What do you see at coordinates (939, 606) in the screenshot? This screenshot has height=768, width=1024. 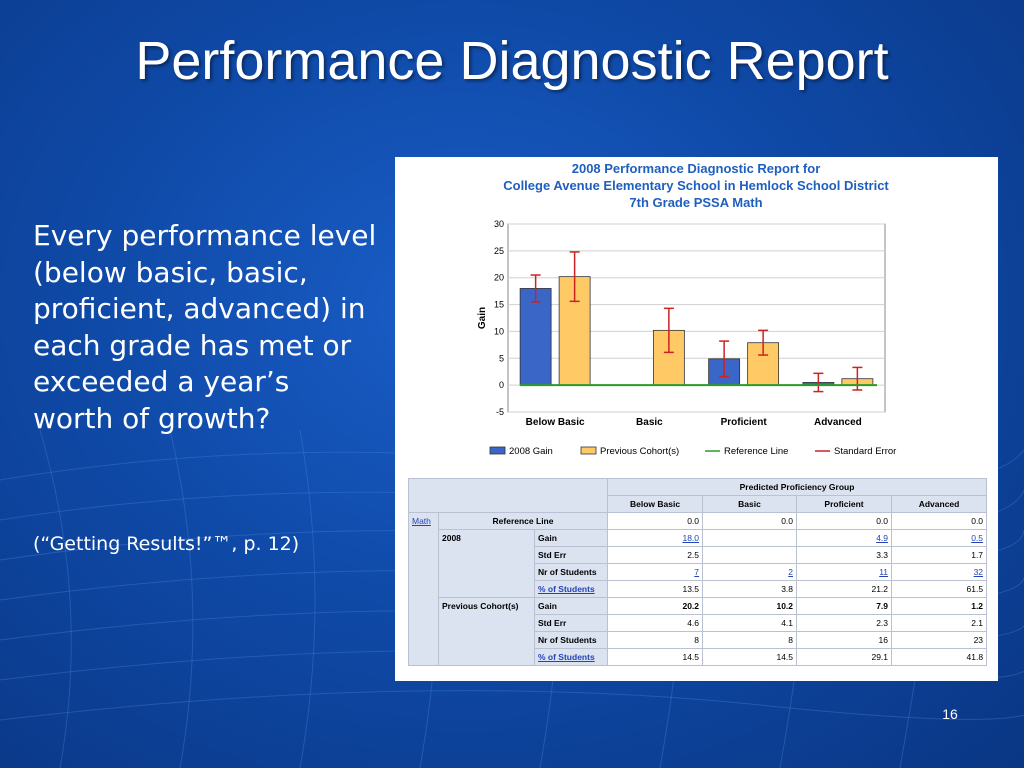 I see `value-cell: 1.2` at bounding box center [939, 606].